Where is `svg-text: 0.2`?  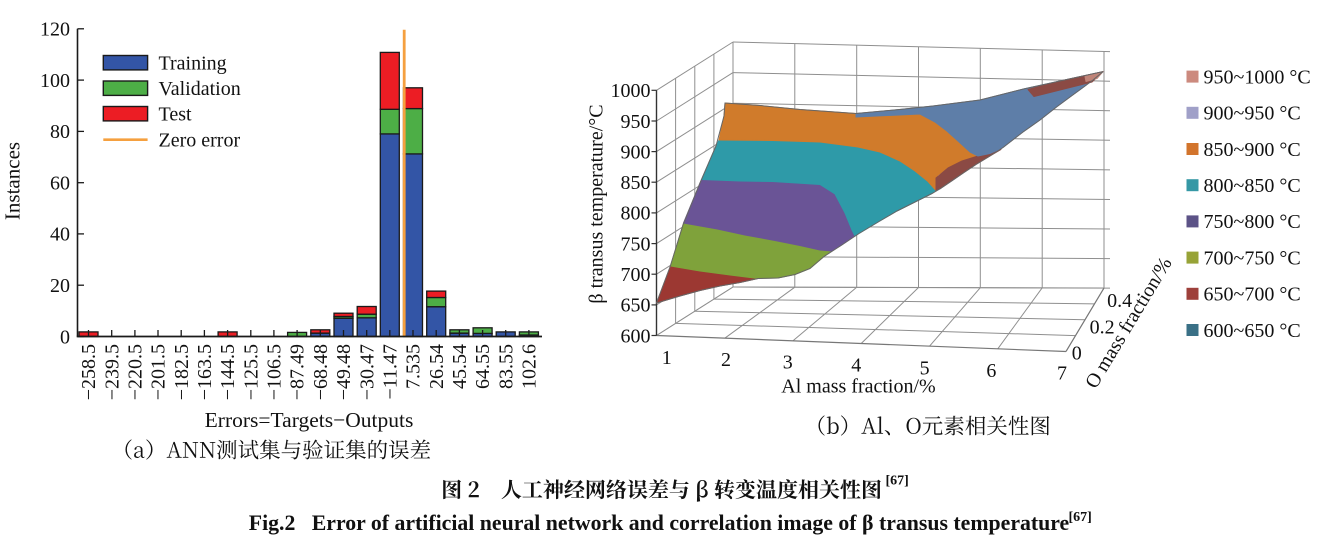
svg-text: 0.2 is located at coordinates (1102, 327).